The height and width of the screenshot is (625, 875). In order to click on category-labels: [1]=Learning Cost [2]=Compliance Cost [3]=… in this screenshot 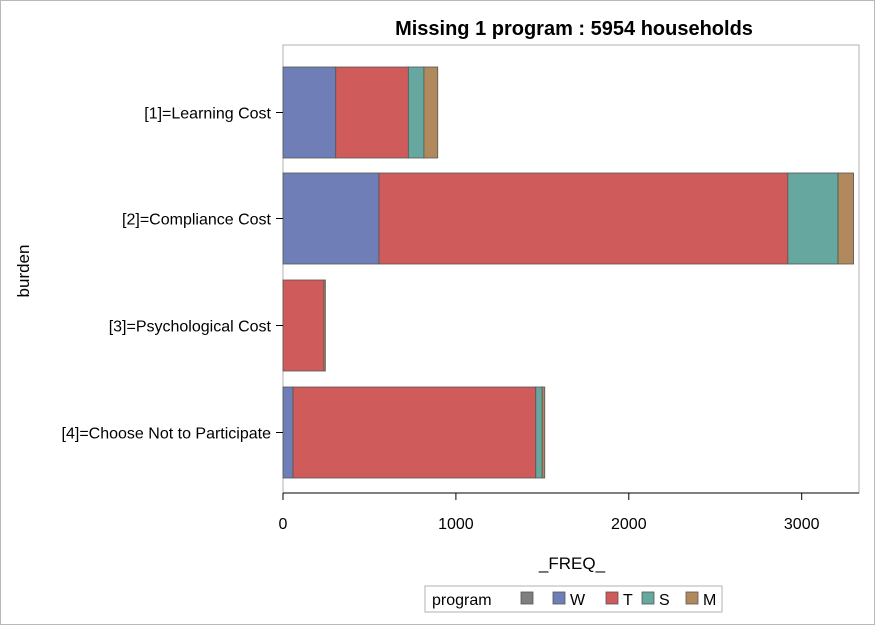, I will do `click(172, 274)`.